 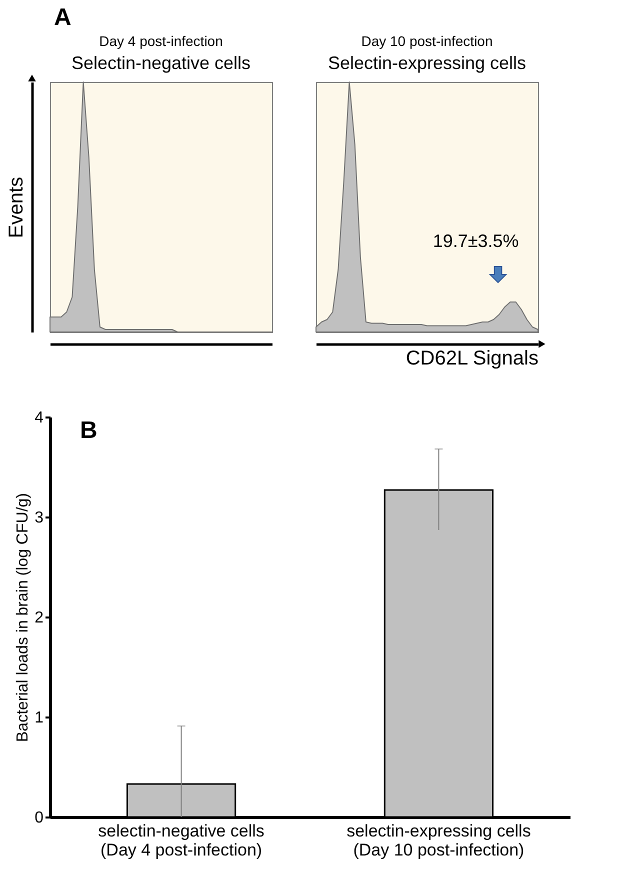 What do you see at coordinates (39, 518) in the screenshot?
I see `y-tick-label: 3` at bounding box center [39, 518].